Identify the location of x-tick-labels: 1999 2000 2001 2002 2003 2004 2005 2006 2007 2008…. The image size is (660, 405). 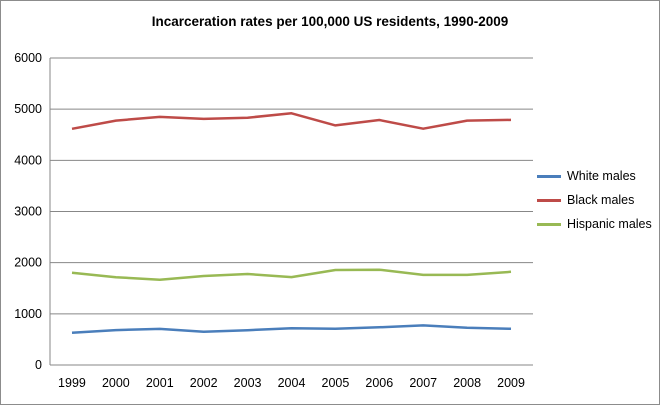
(291, 383).